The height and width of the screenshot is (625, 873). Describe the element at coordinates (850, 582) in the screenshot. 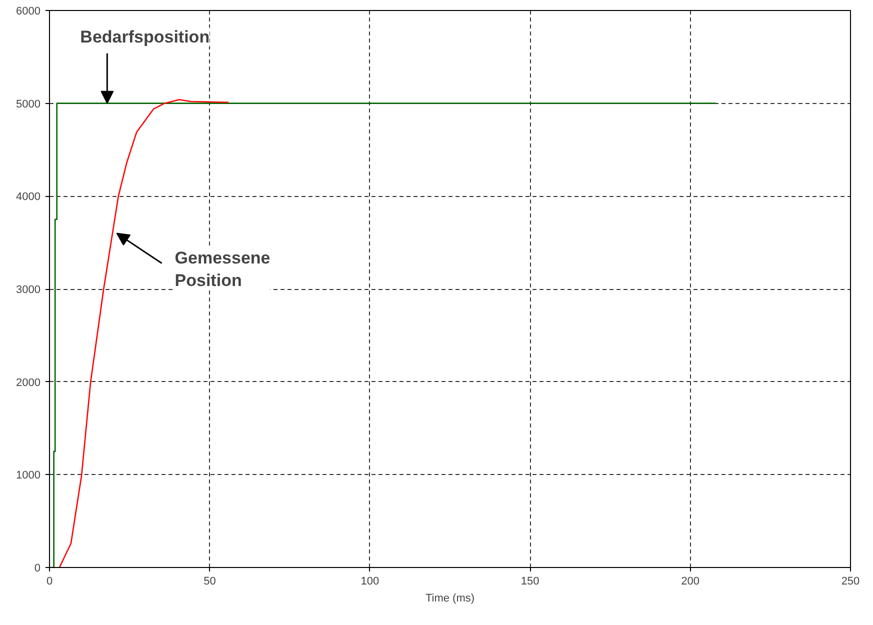

I see `x-tick-label: 250` at that location.